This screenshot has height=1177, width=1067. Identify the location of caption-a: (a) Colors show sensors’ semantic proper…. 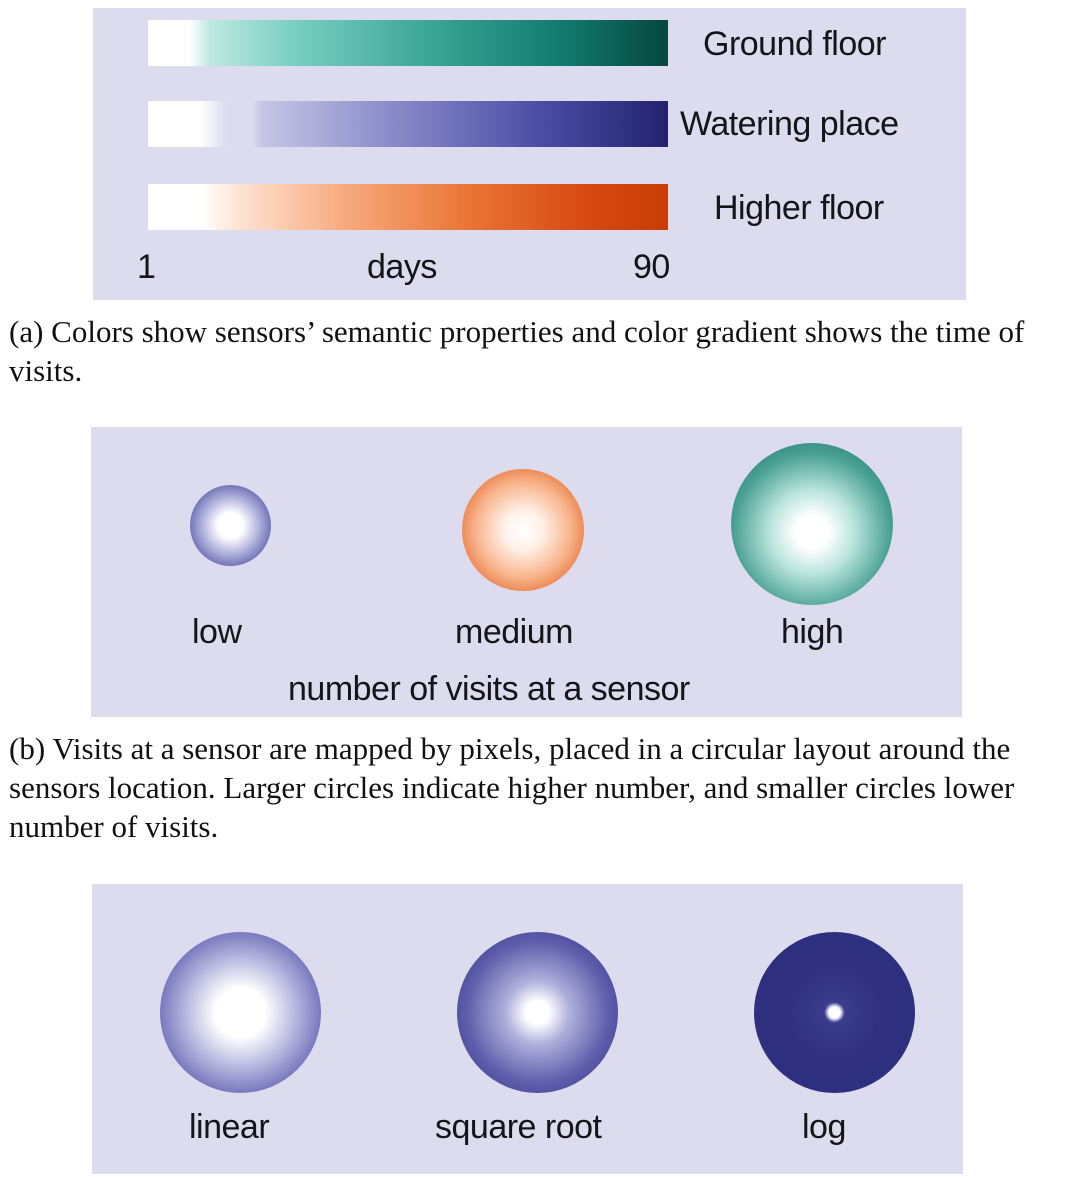
(517, 351).